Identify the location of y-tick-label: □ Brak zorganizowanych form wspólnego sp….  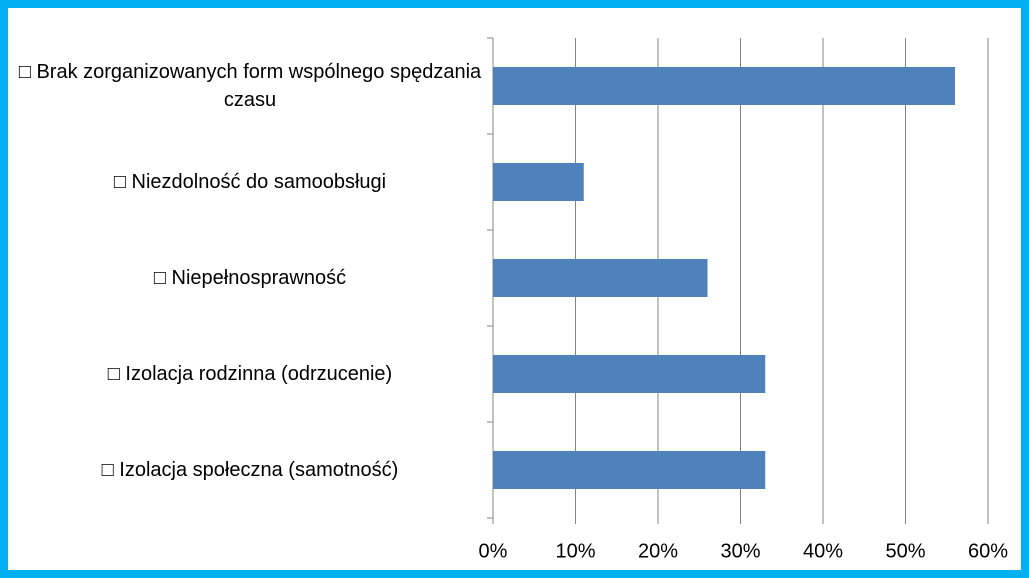
(250, 86).